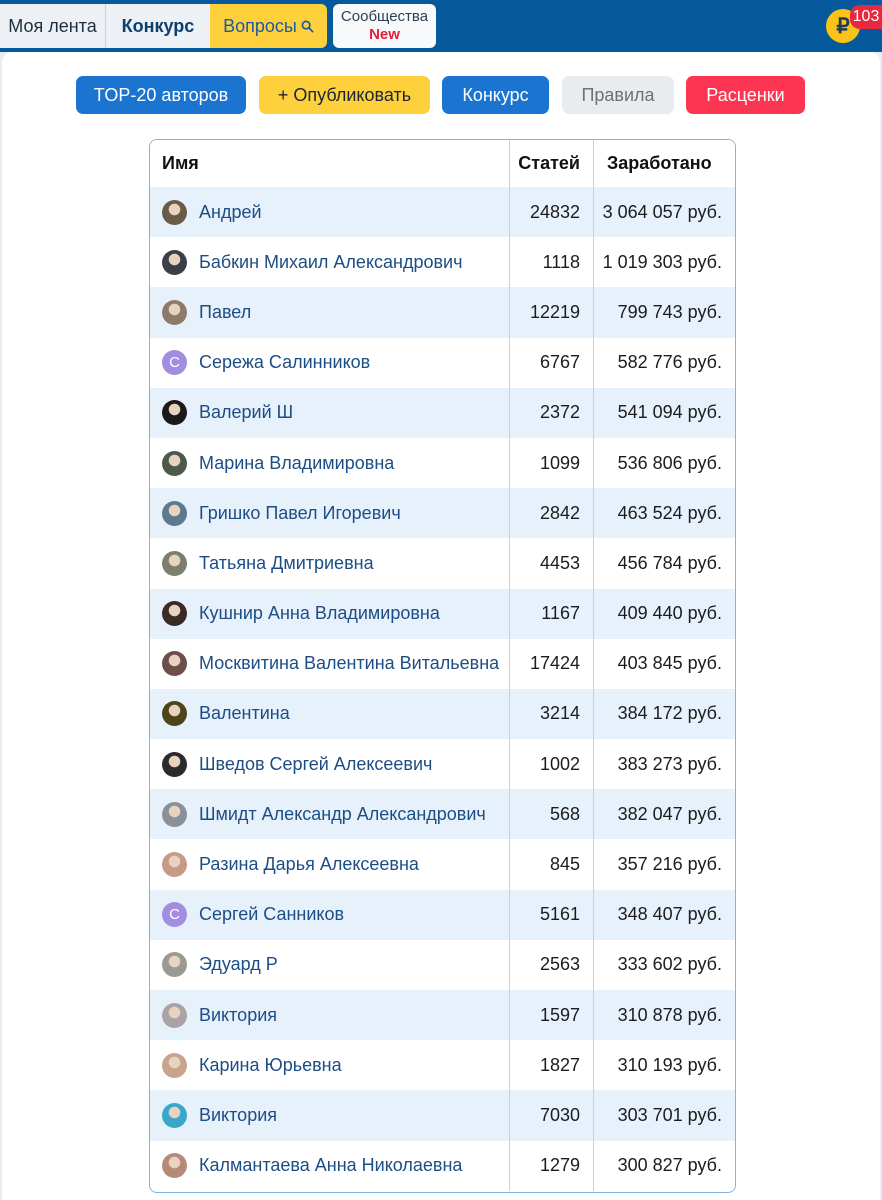  Describe the element at coordinates (158, 26) in the screenshot. I see `tab-contest: Конкурс` at that location.